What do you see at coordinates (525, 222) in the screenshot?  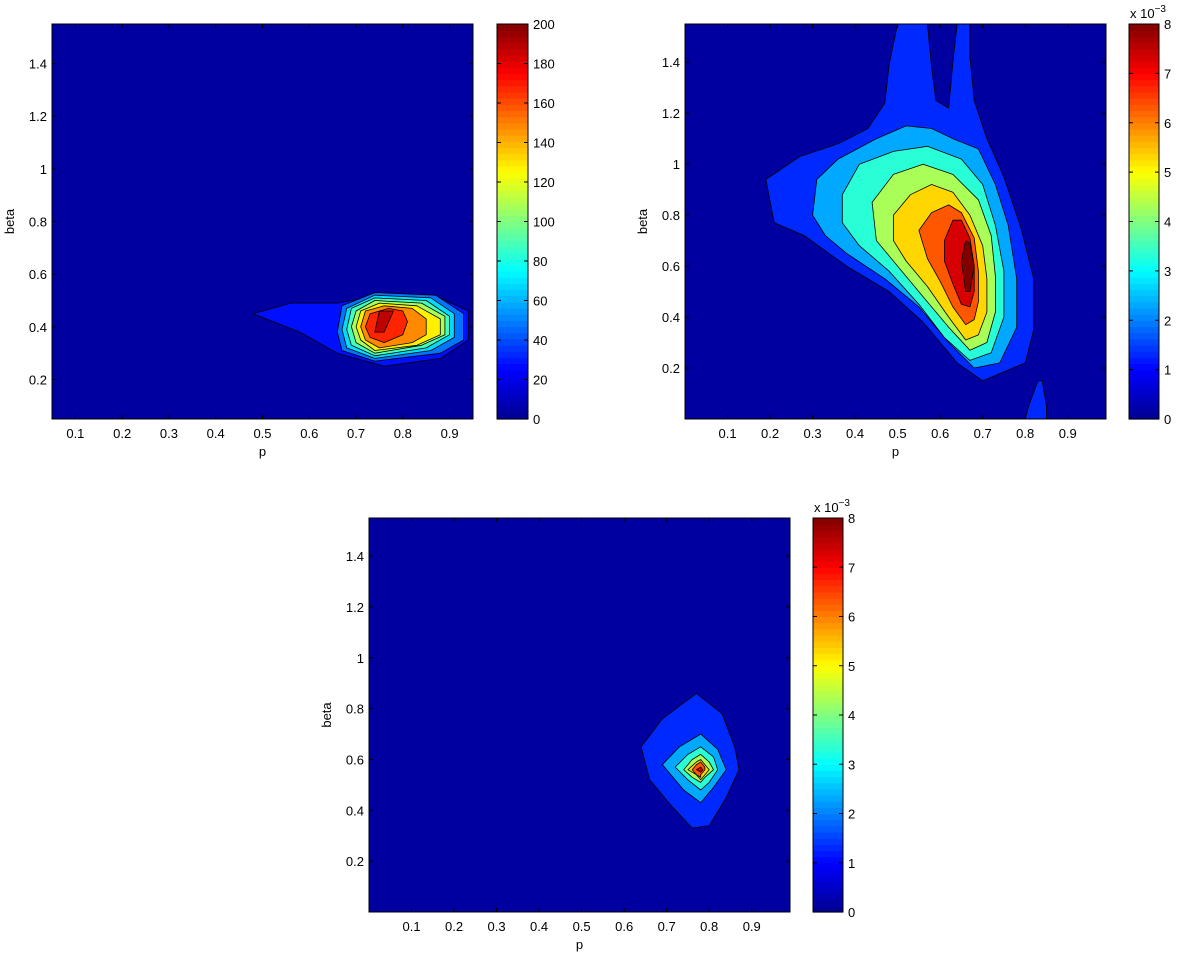 I see `colorbar: 0 20 40 60 80 100 120 140 160 180 200` at bounding box center [525, 222].